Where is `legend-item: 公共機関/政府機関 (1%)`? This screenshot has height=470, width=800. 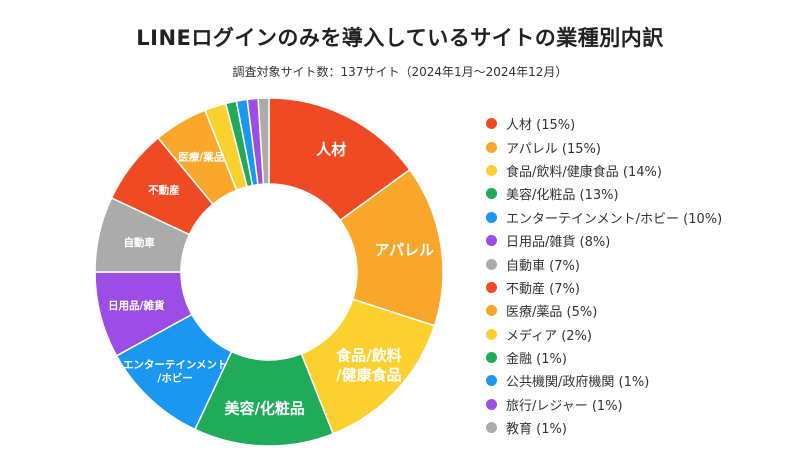
legend-item: 公共機関/政府機関 (1%) is located at coordinates (636, 380).